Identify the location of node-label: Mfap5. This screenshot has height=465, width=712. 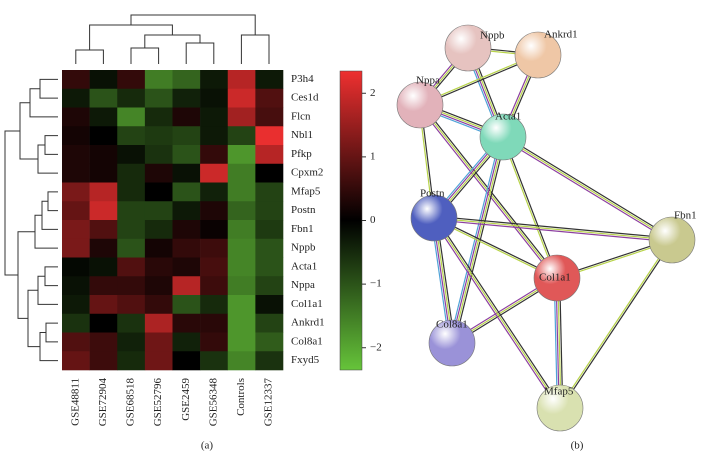
(559, 392).